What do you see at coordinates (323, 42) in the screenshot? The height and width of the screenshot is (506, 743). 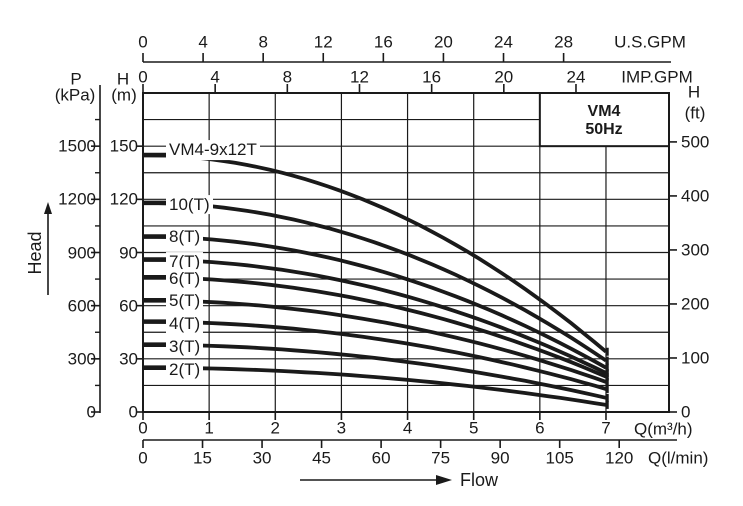 I see `usgpm-tick-label-12: 12` at bounding box center [323, 42].